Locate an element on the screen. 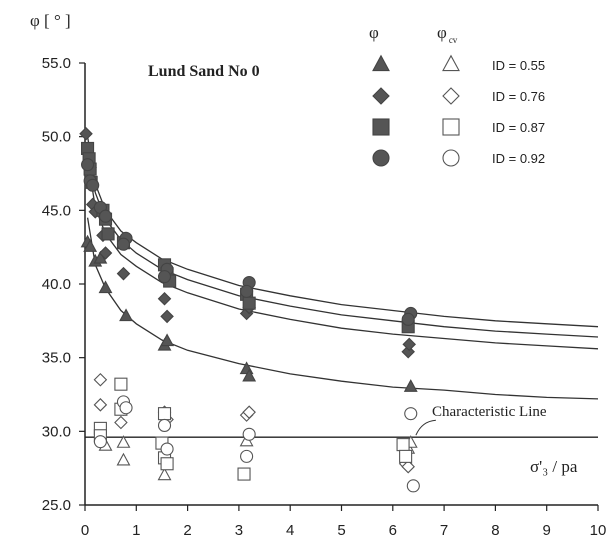  legend-label: ID = 0.76 is located at coordinates (518, 96).